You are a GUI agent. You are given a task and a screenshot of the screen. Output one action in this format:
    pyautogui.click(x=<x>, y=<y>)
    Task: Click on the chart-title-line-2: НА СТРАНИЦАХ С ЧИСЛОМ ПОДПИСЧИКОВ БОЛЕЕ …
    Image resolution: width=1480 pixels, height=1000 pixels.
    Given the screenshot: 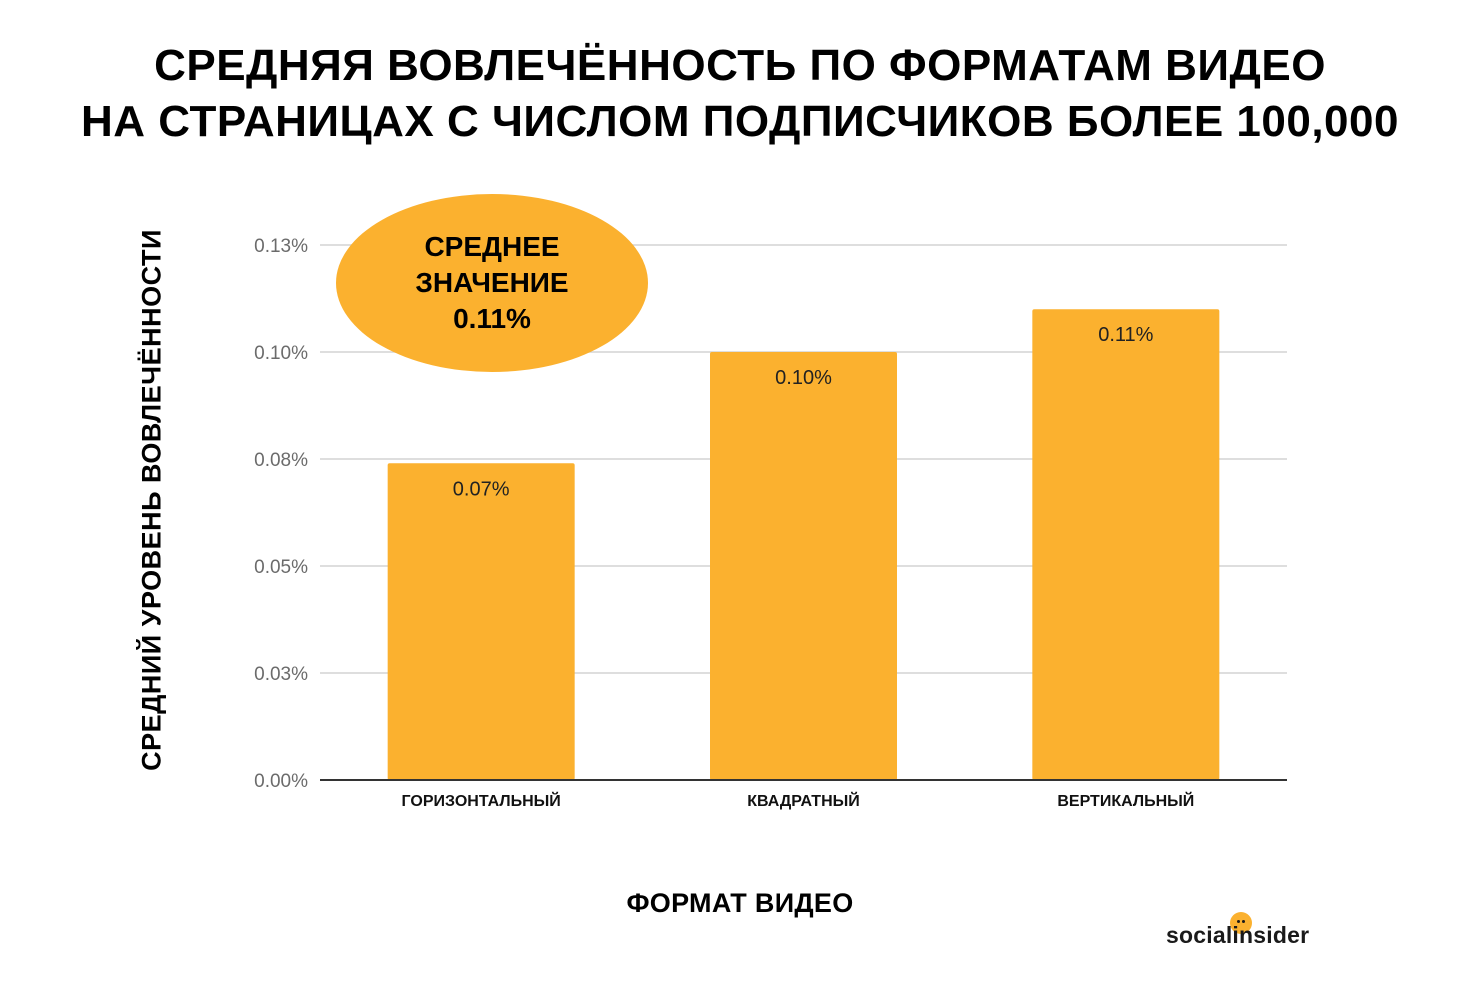 What is the action you would take?
    pyautogui.click(x=740, y=121)
    